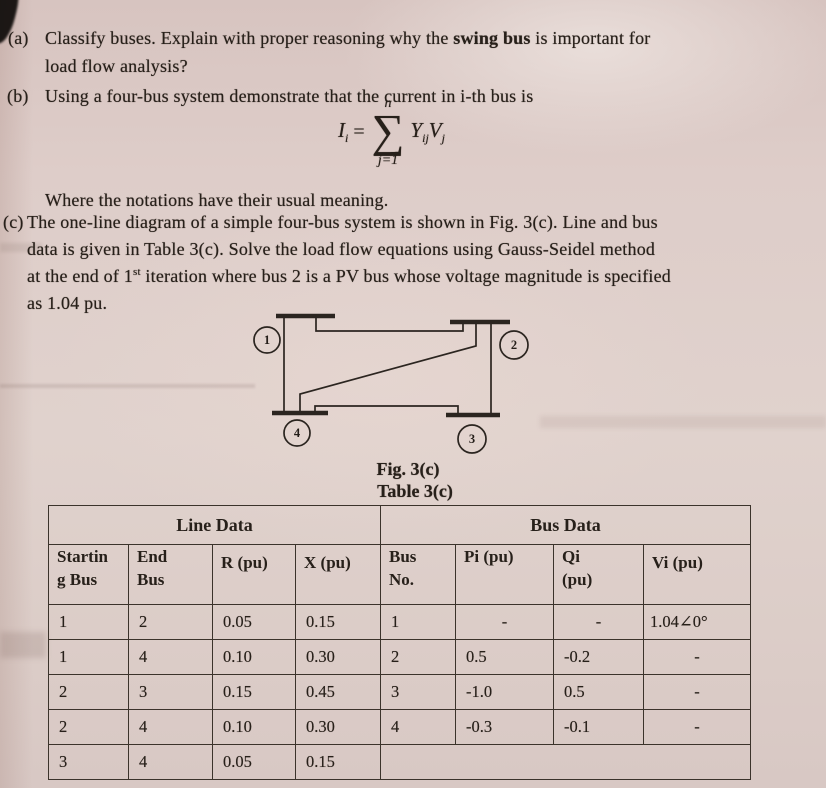  What do you see at coordinates (598, 692) in the screenshot?
I see `cell-qi: 0.5` at bounding box center [598, 692].